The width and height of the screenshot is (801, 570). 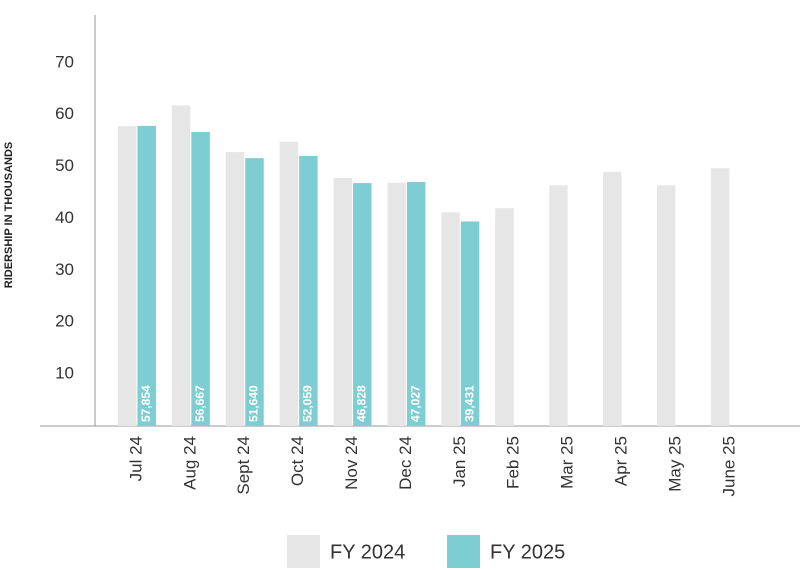 I want to click on x-tick-label: Mar 25, so click(x=567, y=462).